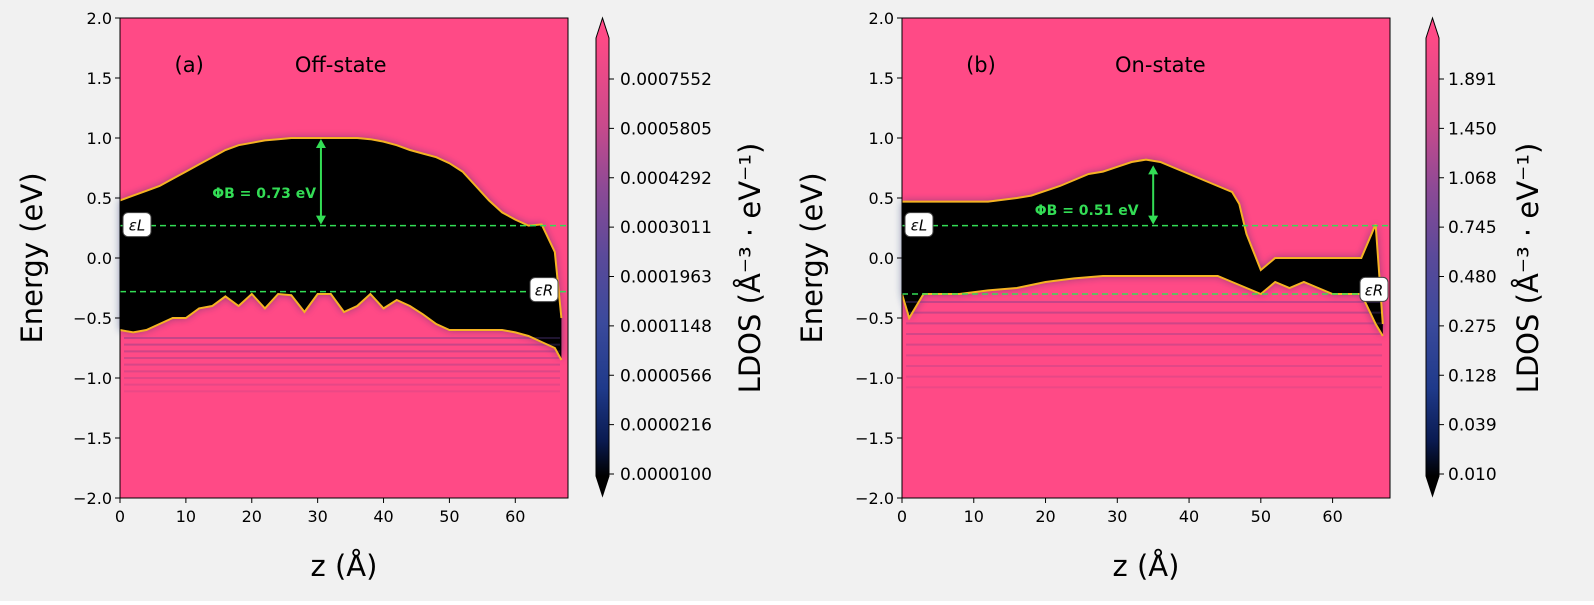  Describe the element at coordinates (666, 179) in the screenshot. I see `colorbar-tick-label: 0.0004292` at that location.